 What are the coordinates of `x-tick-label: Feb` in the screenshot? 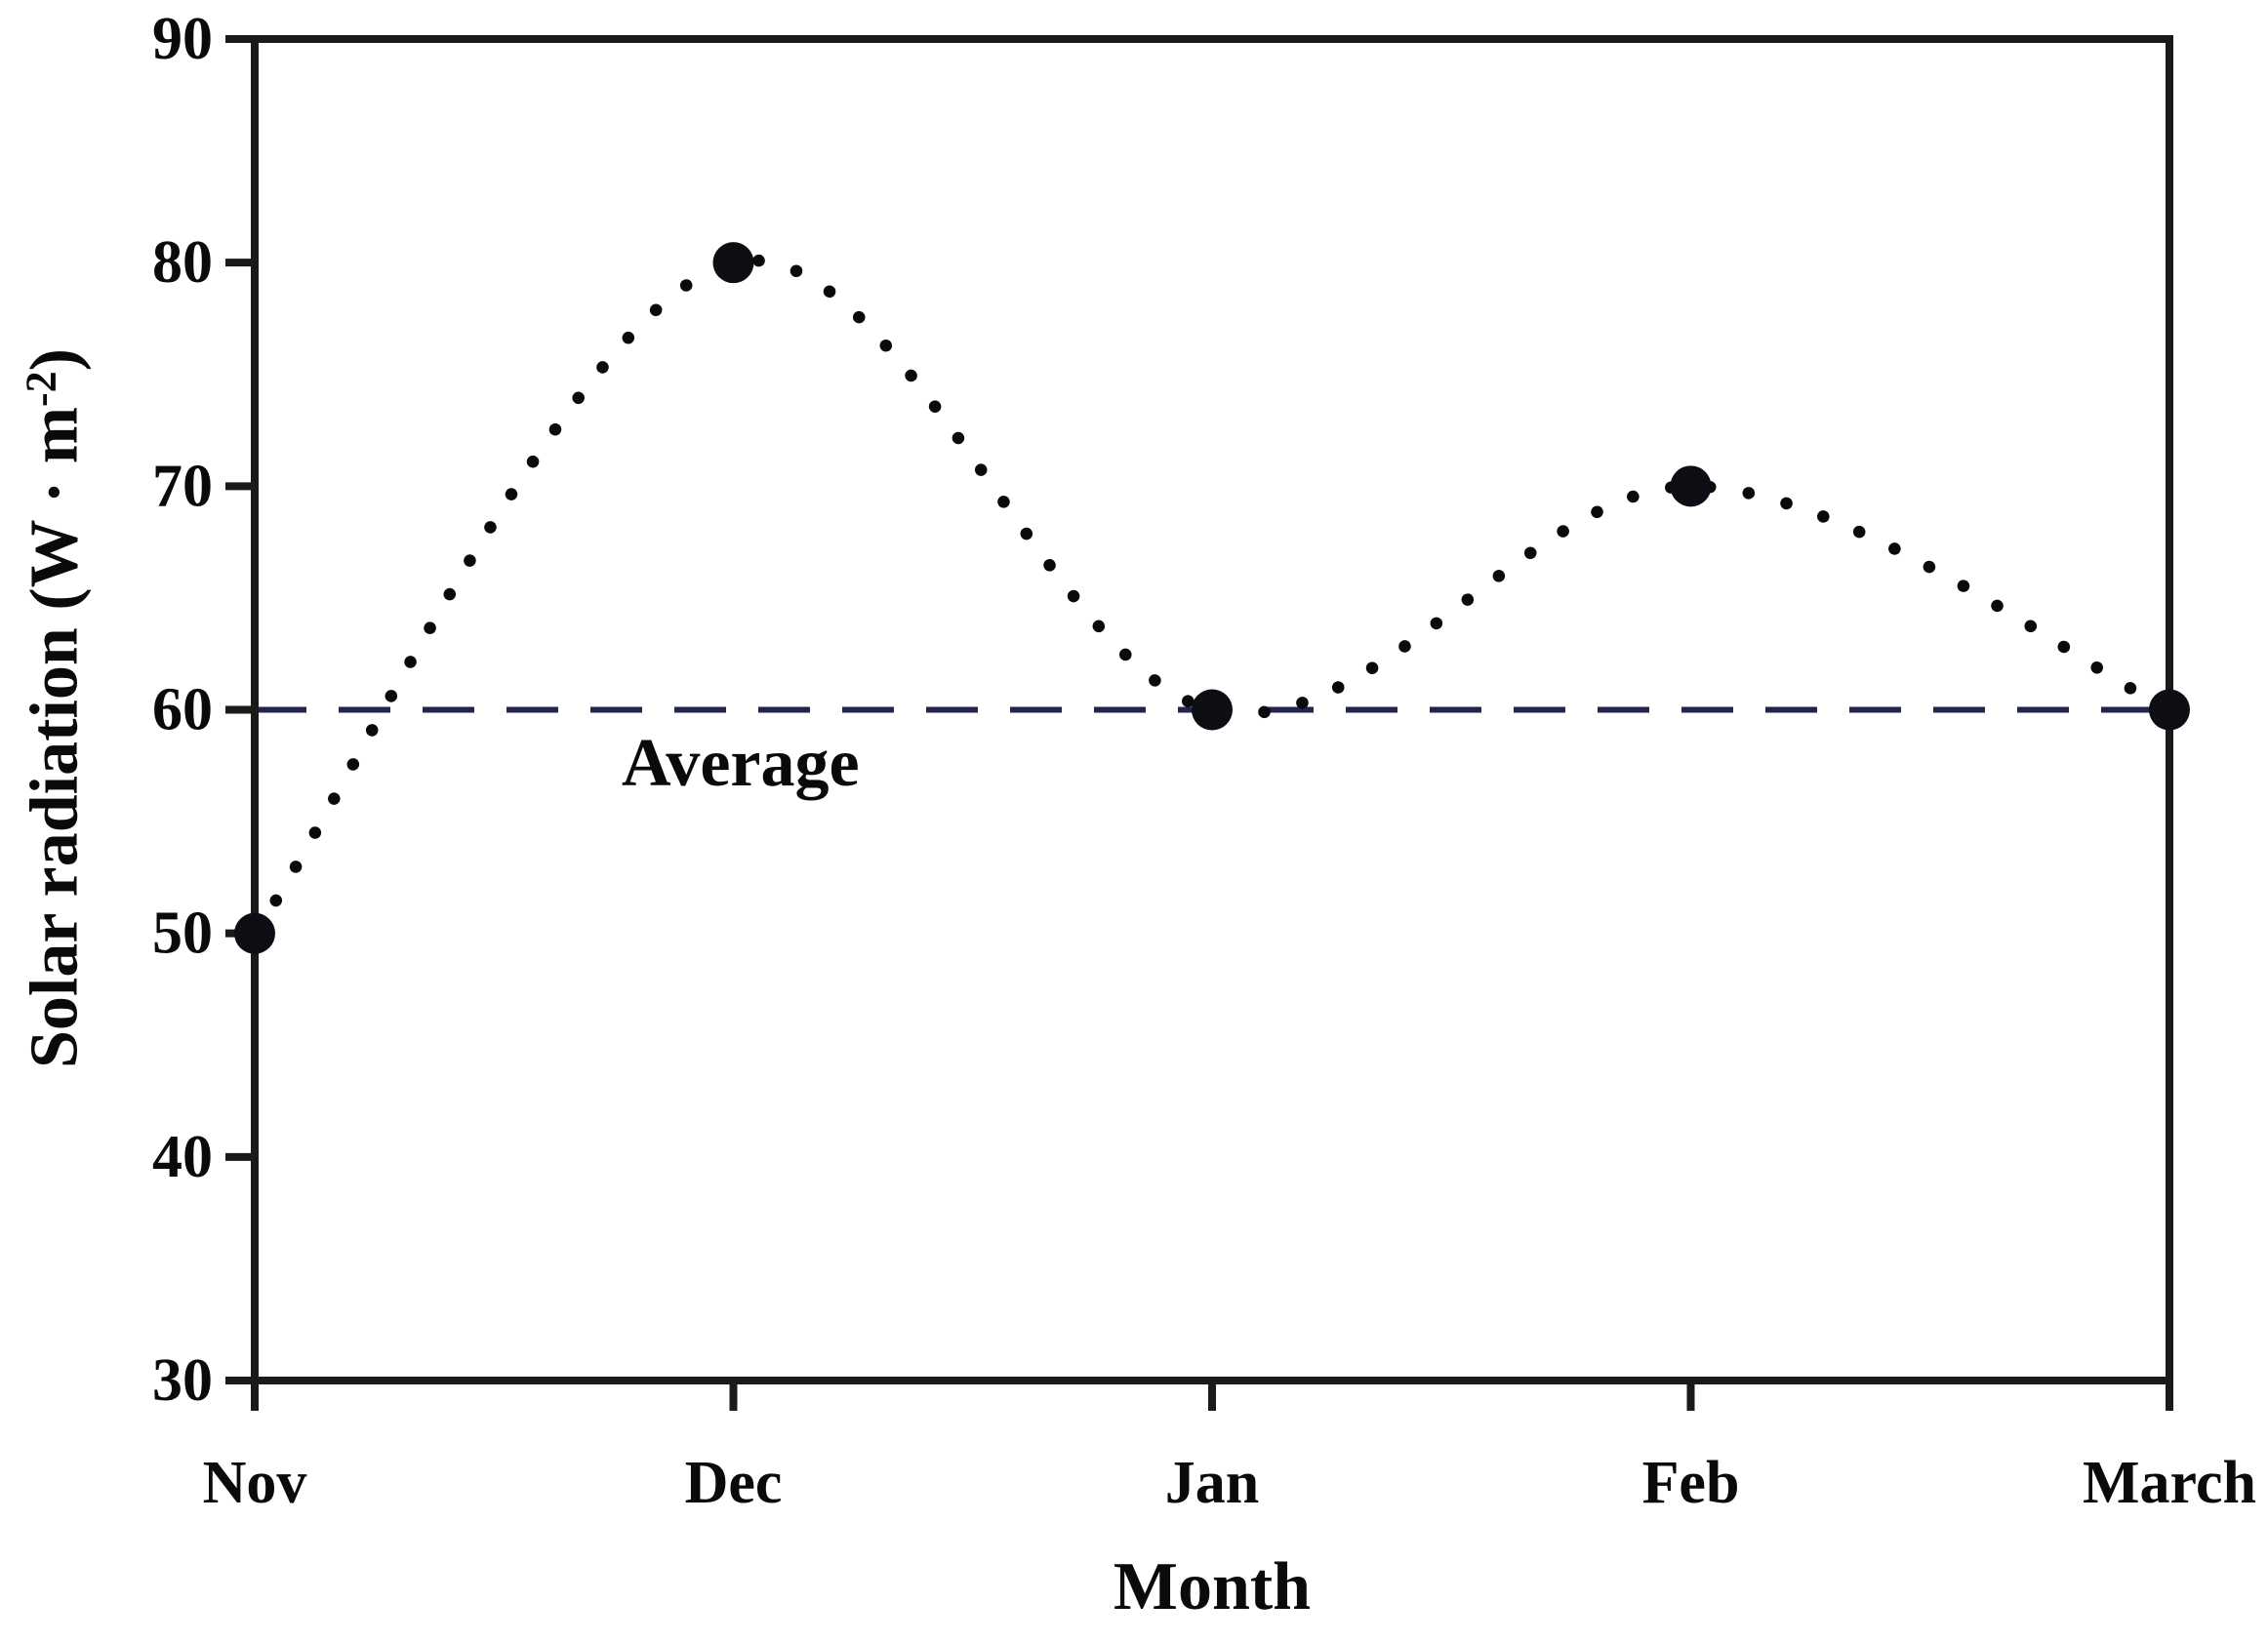 It's located at (1691, 1483).